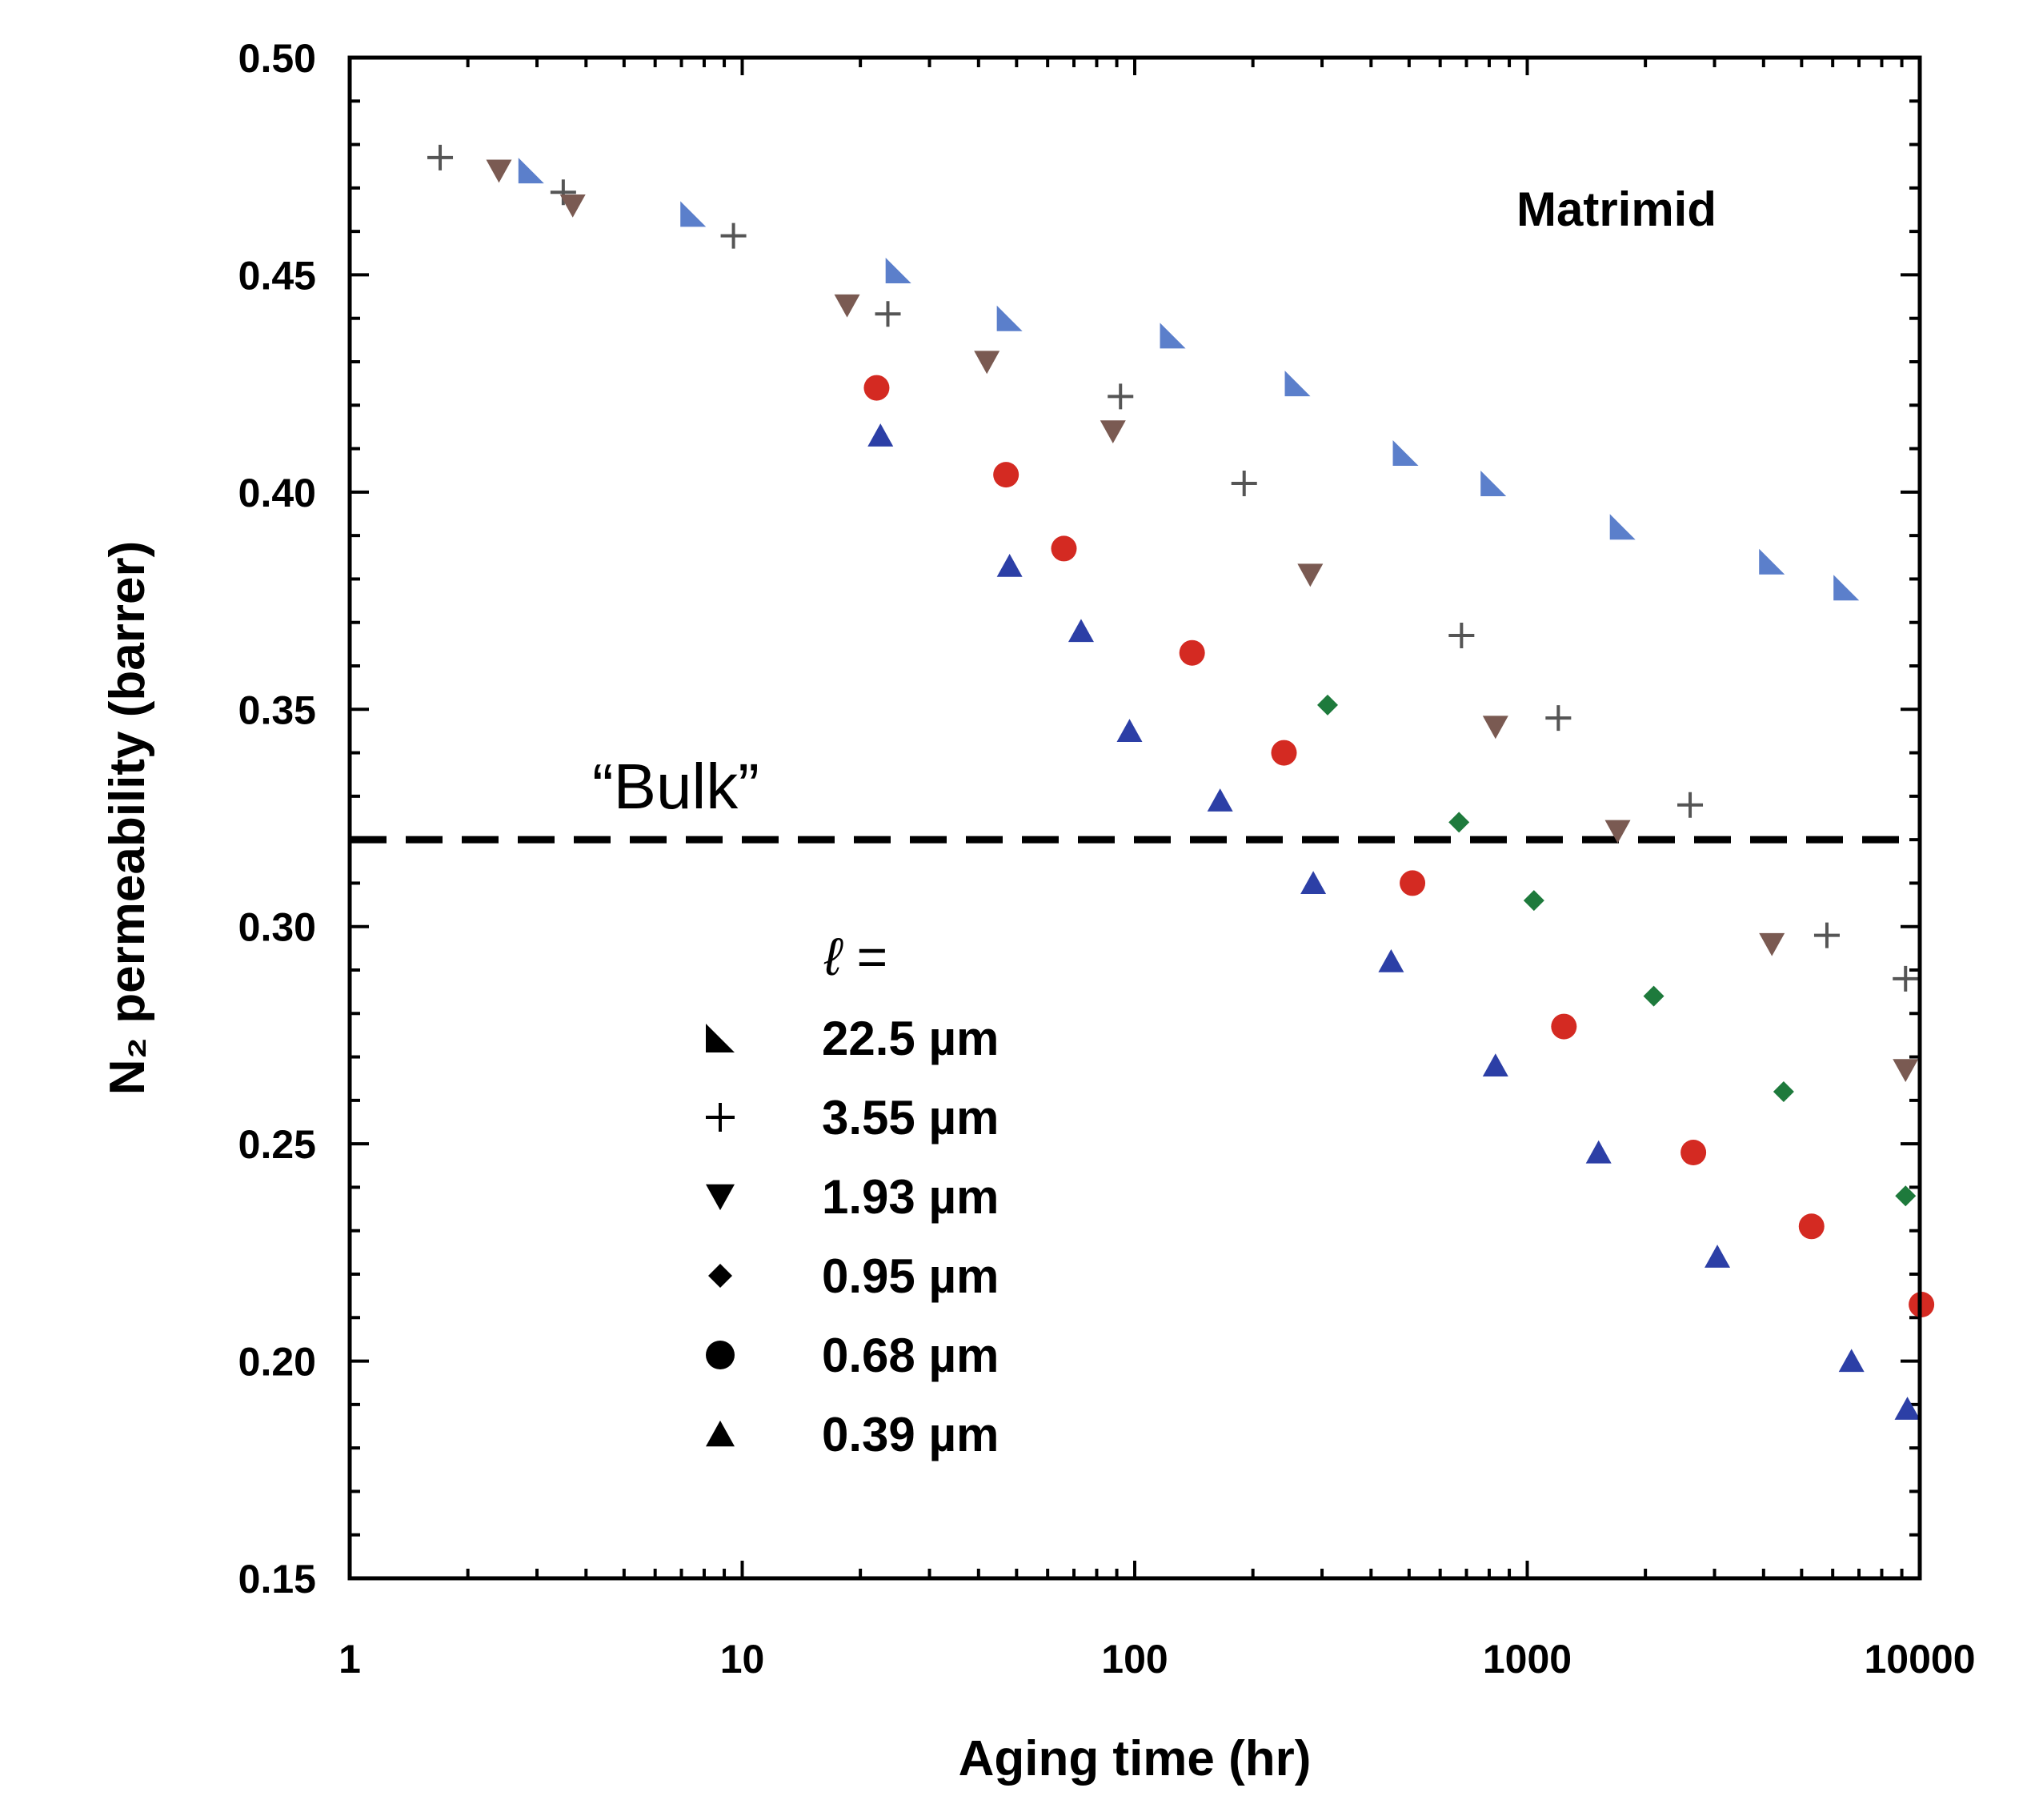 This screenshot has height=1820, width=2035. I want to click on bulk-label: “Bulk”, so click(675, 786).